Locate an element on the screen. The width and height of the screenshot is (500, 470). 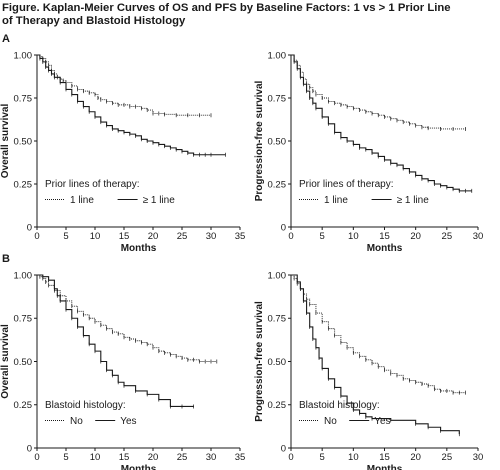
panel-b-label: B is located at coordinates (6, 259).